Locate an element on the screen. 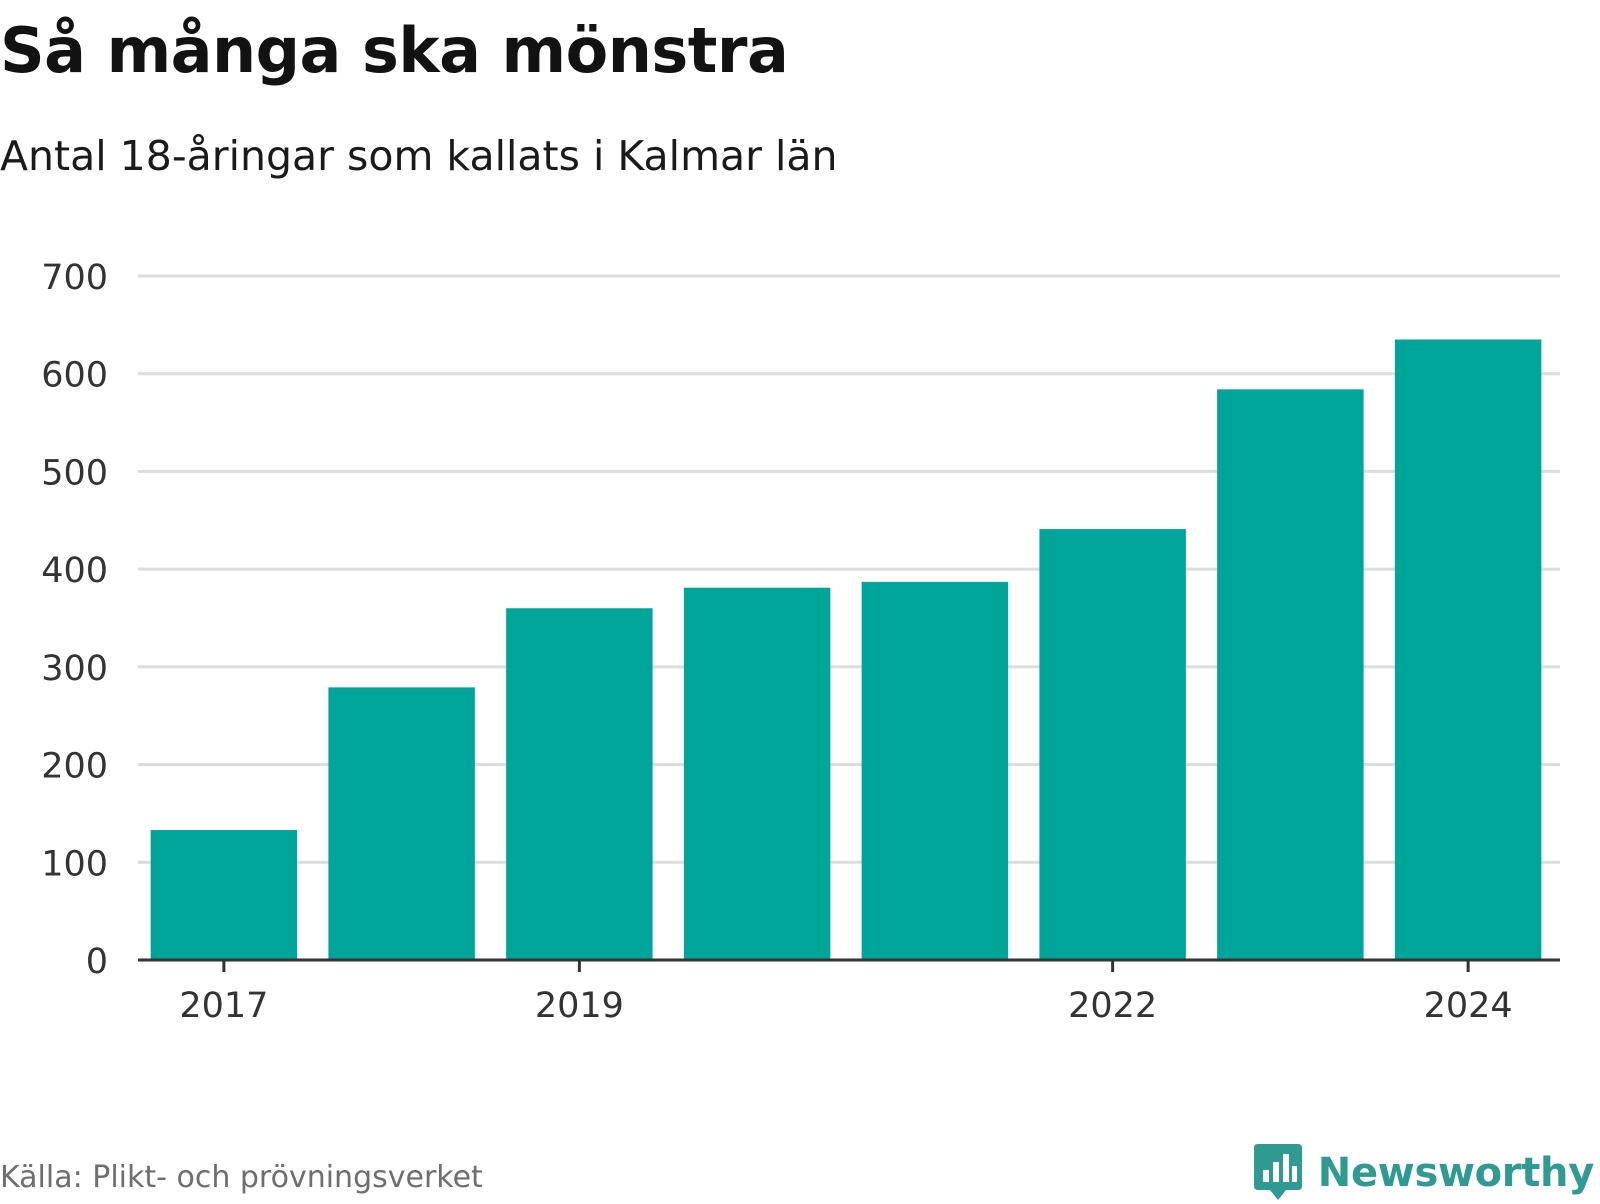  y-tick-label-0: 0 is located at coordinates (97, 962).